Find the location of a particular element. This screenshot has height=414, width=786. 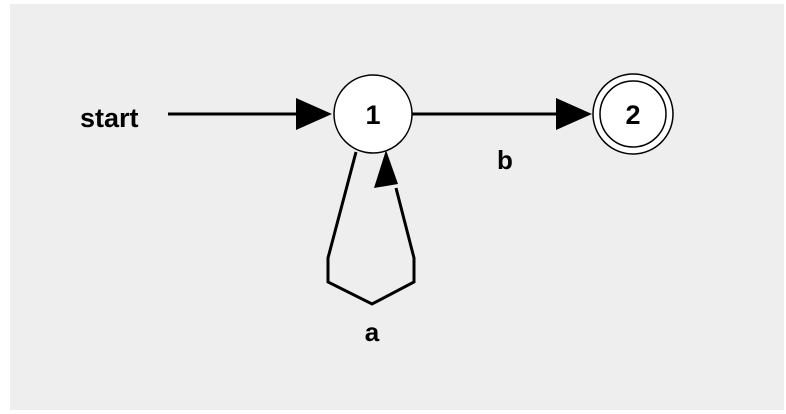

self-loop-arrowhead is located at coordinates (386, 169).